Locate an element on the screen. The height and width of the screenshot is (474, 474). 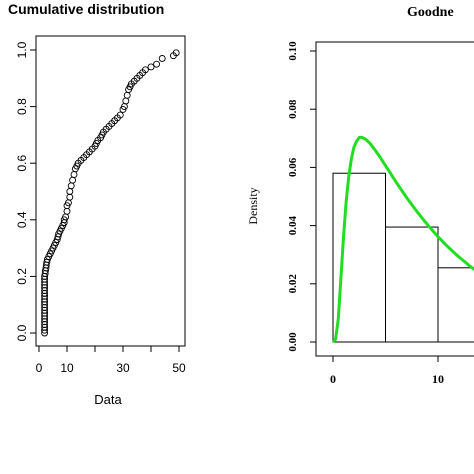
density-histogram is located at coordinates (403, 257).